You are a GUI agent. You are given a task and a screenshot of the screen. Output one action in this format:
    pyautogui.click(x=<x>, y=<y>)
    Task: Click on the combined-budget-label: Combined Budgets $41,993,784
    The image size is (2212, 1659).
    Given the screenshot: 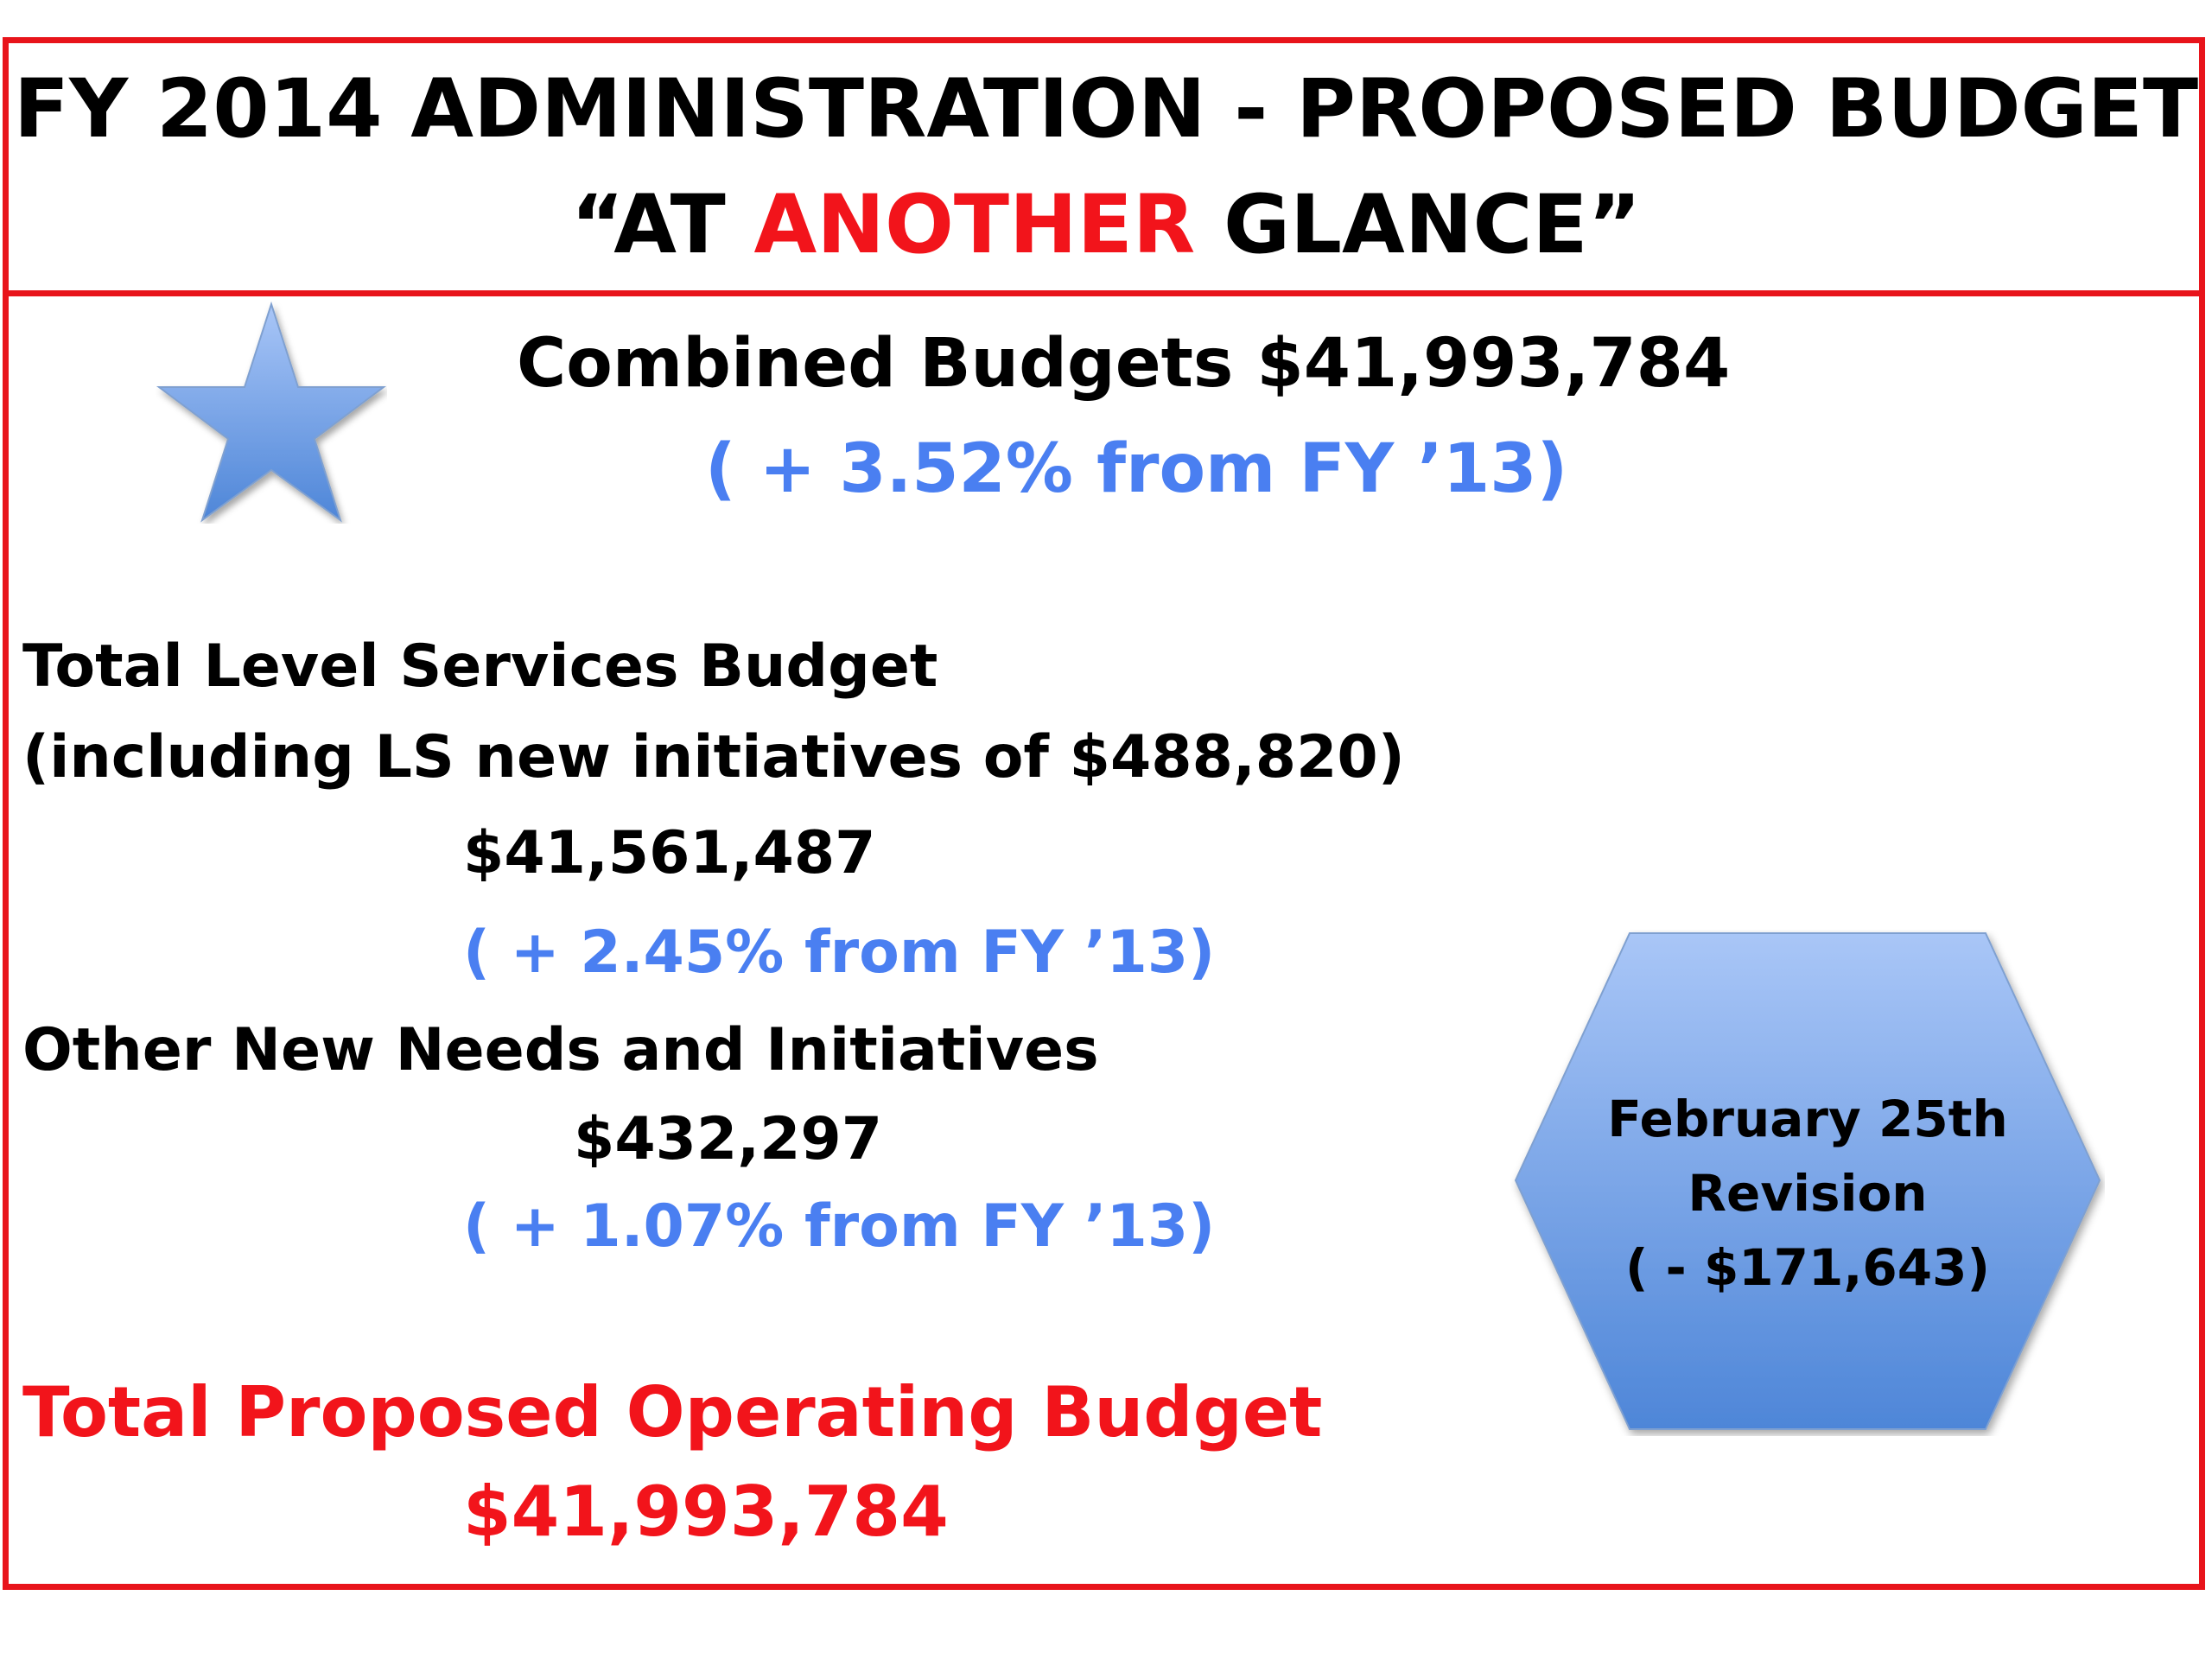 What is the action you would take?
    pyautogui.click(x=1124, y=364)
    